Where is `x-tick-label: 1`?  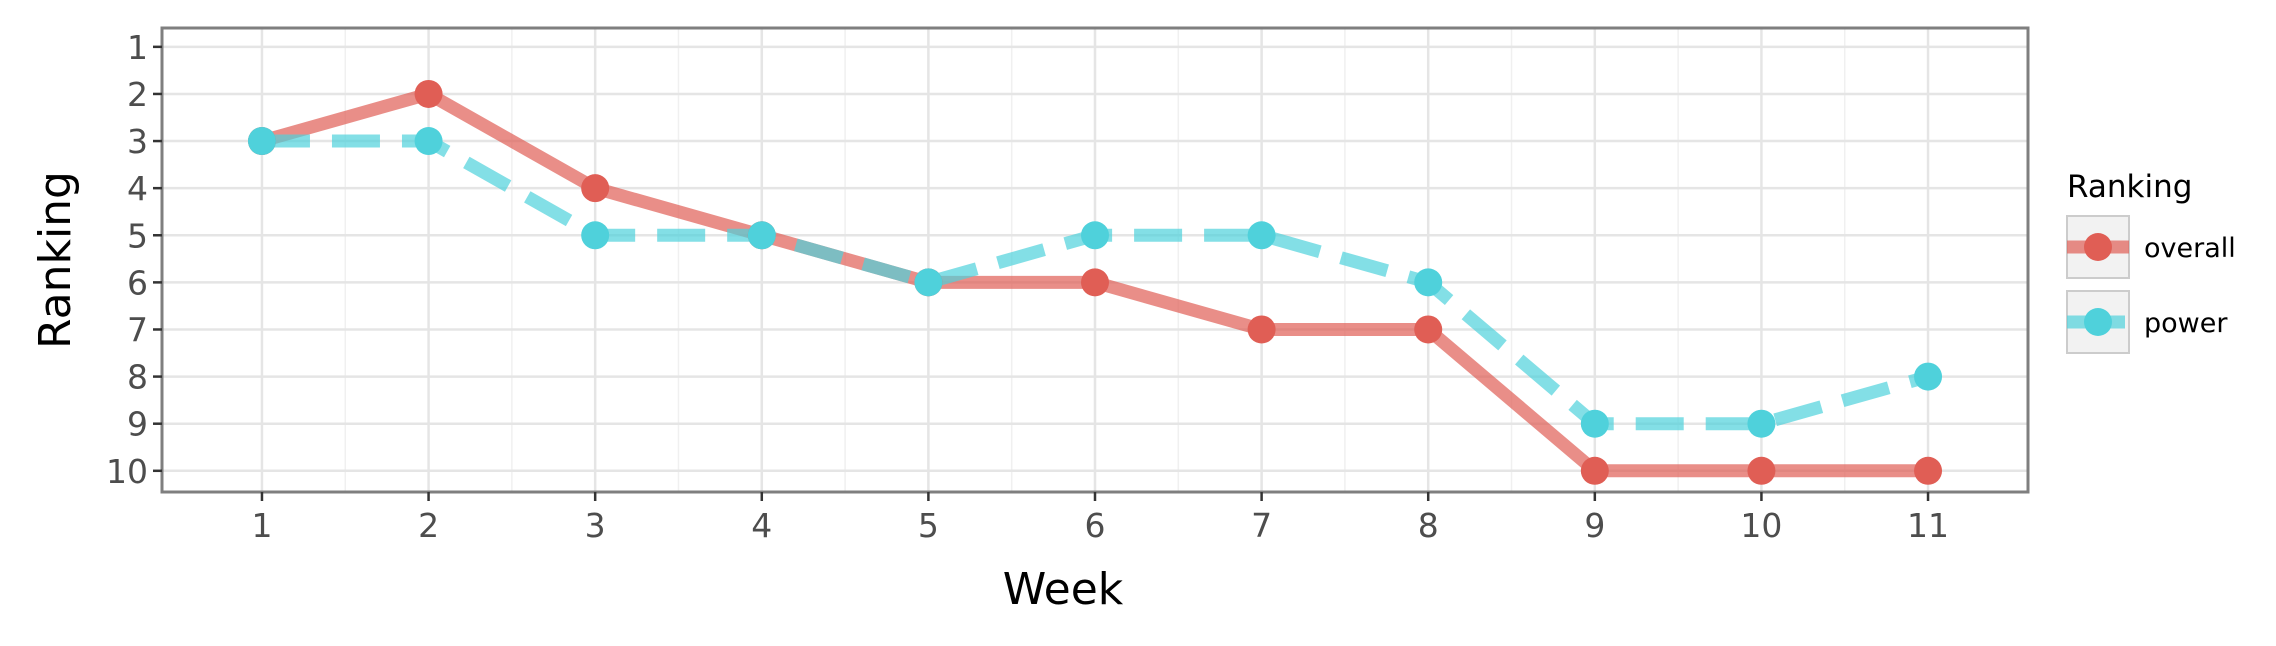 x-tick-label: 1 is located at coordinates (261, 525).